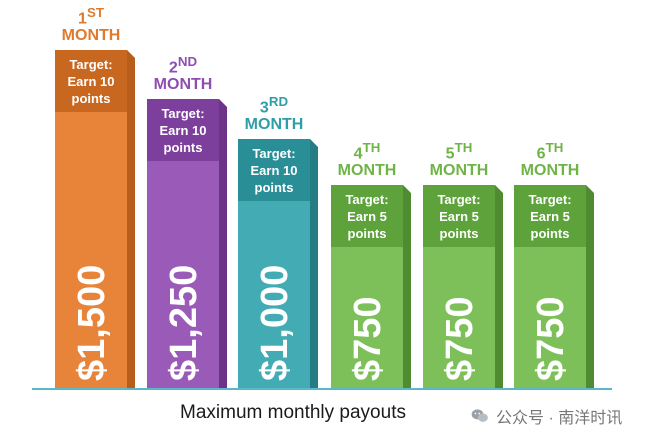 The height and width of the screenshot is (442, 660). What do you see at coordinates (173, 68) in the screenshot?
I see `month-number: 2` at bounding box center [173, 68].